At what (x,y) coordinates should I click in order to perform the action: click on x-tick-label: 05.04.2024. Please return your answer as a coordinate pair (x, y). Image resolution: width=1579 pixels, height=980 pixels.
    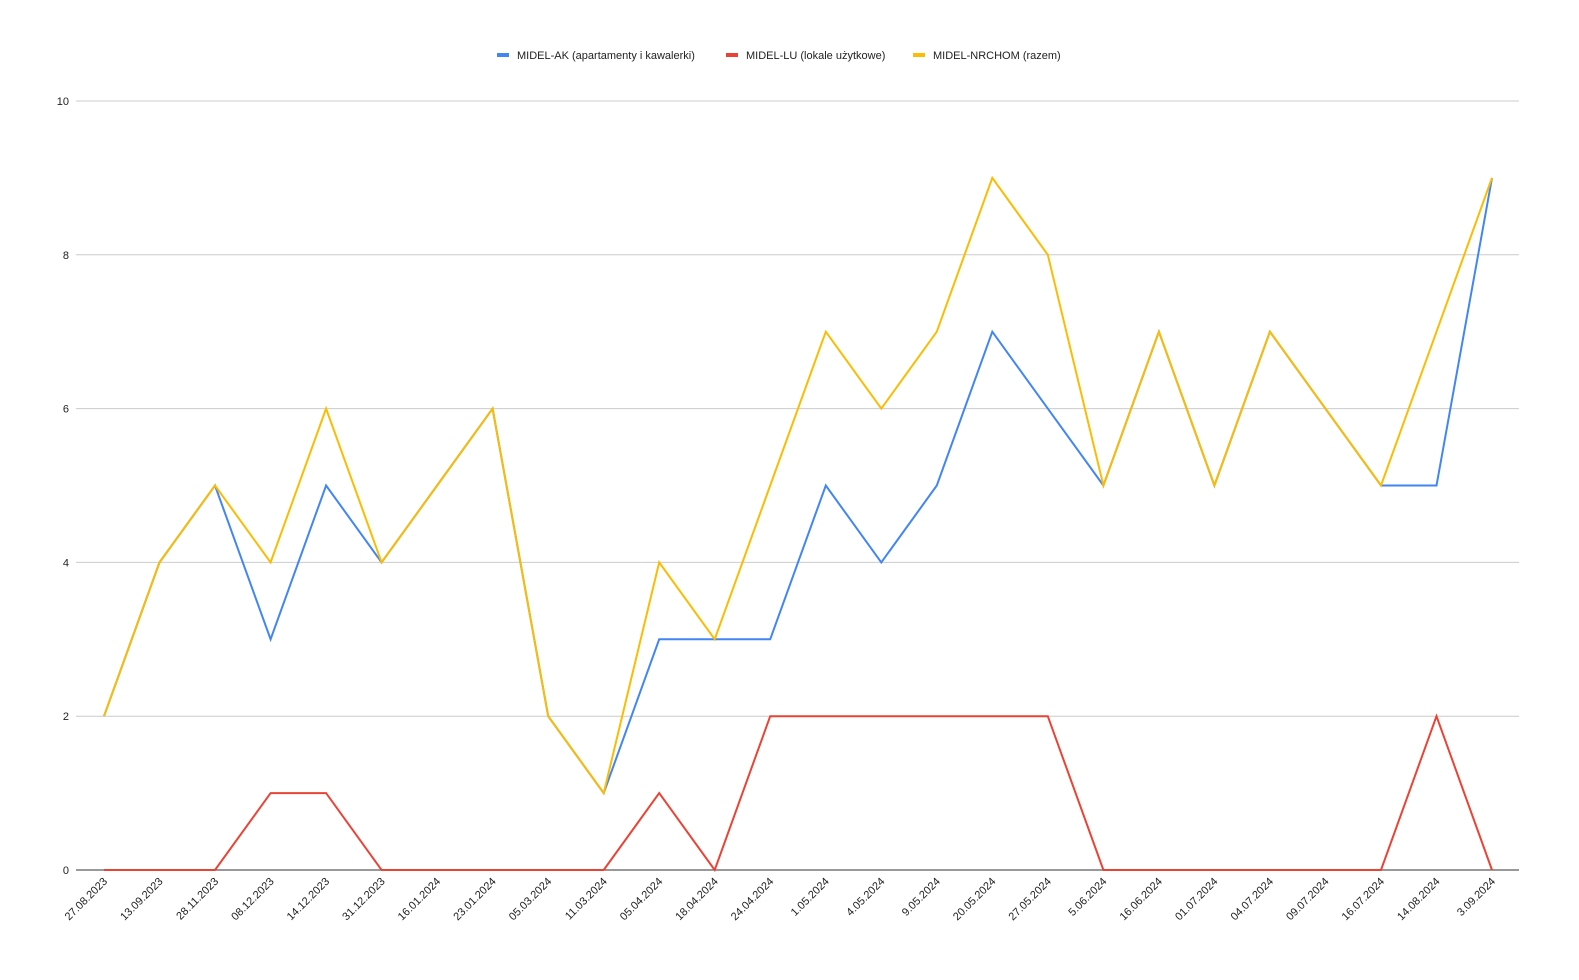
    Looking at the image, I should click on (641, 899).